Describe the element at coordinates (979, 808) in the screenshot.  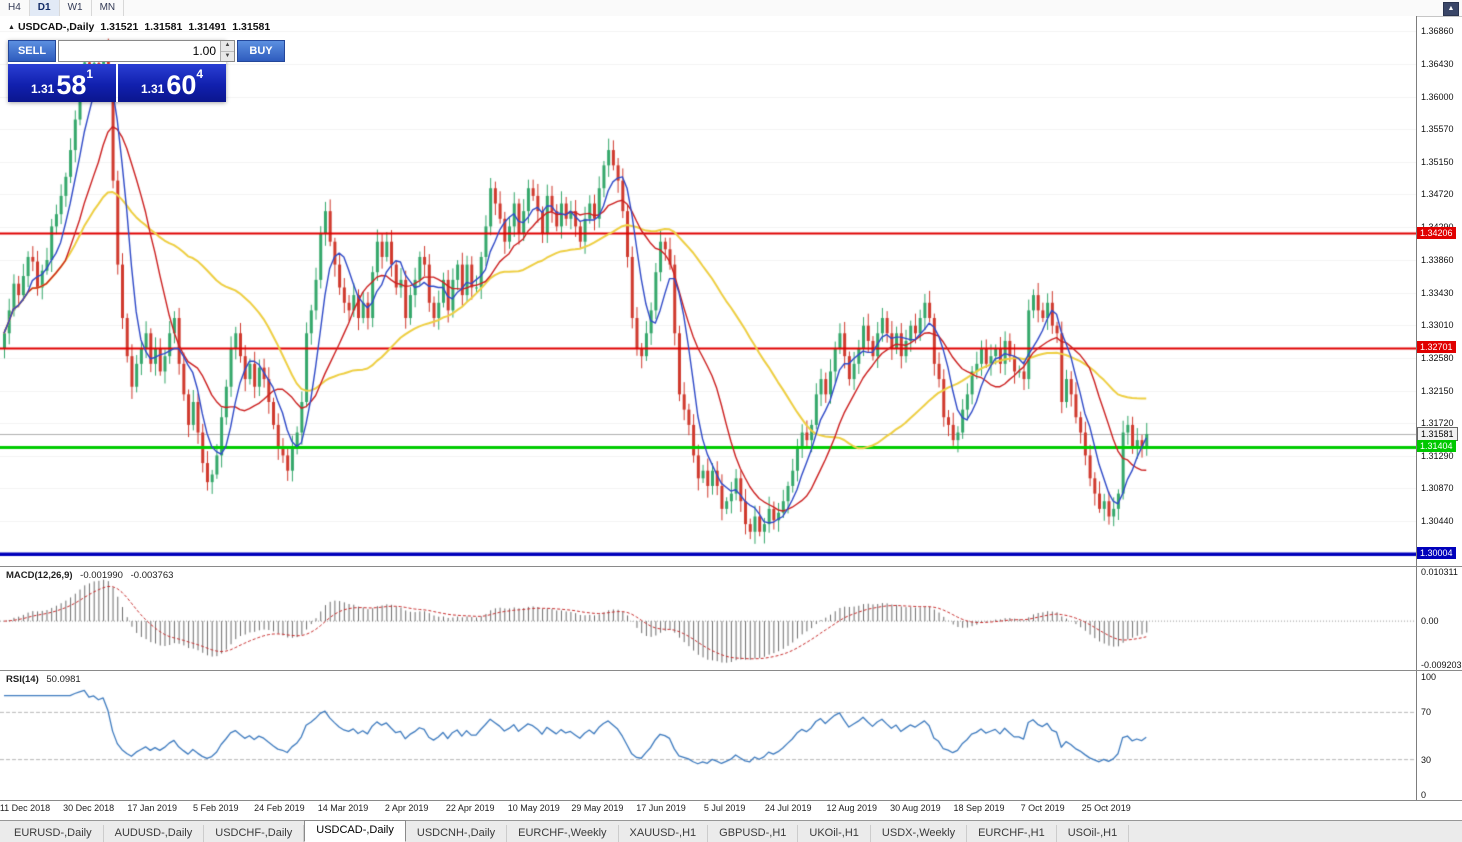
I see `date-label: 18 Sep 2019` at that location.